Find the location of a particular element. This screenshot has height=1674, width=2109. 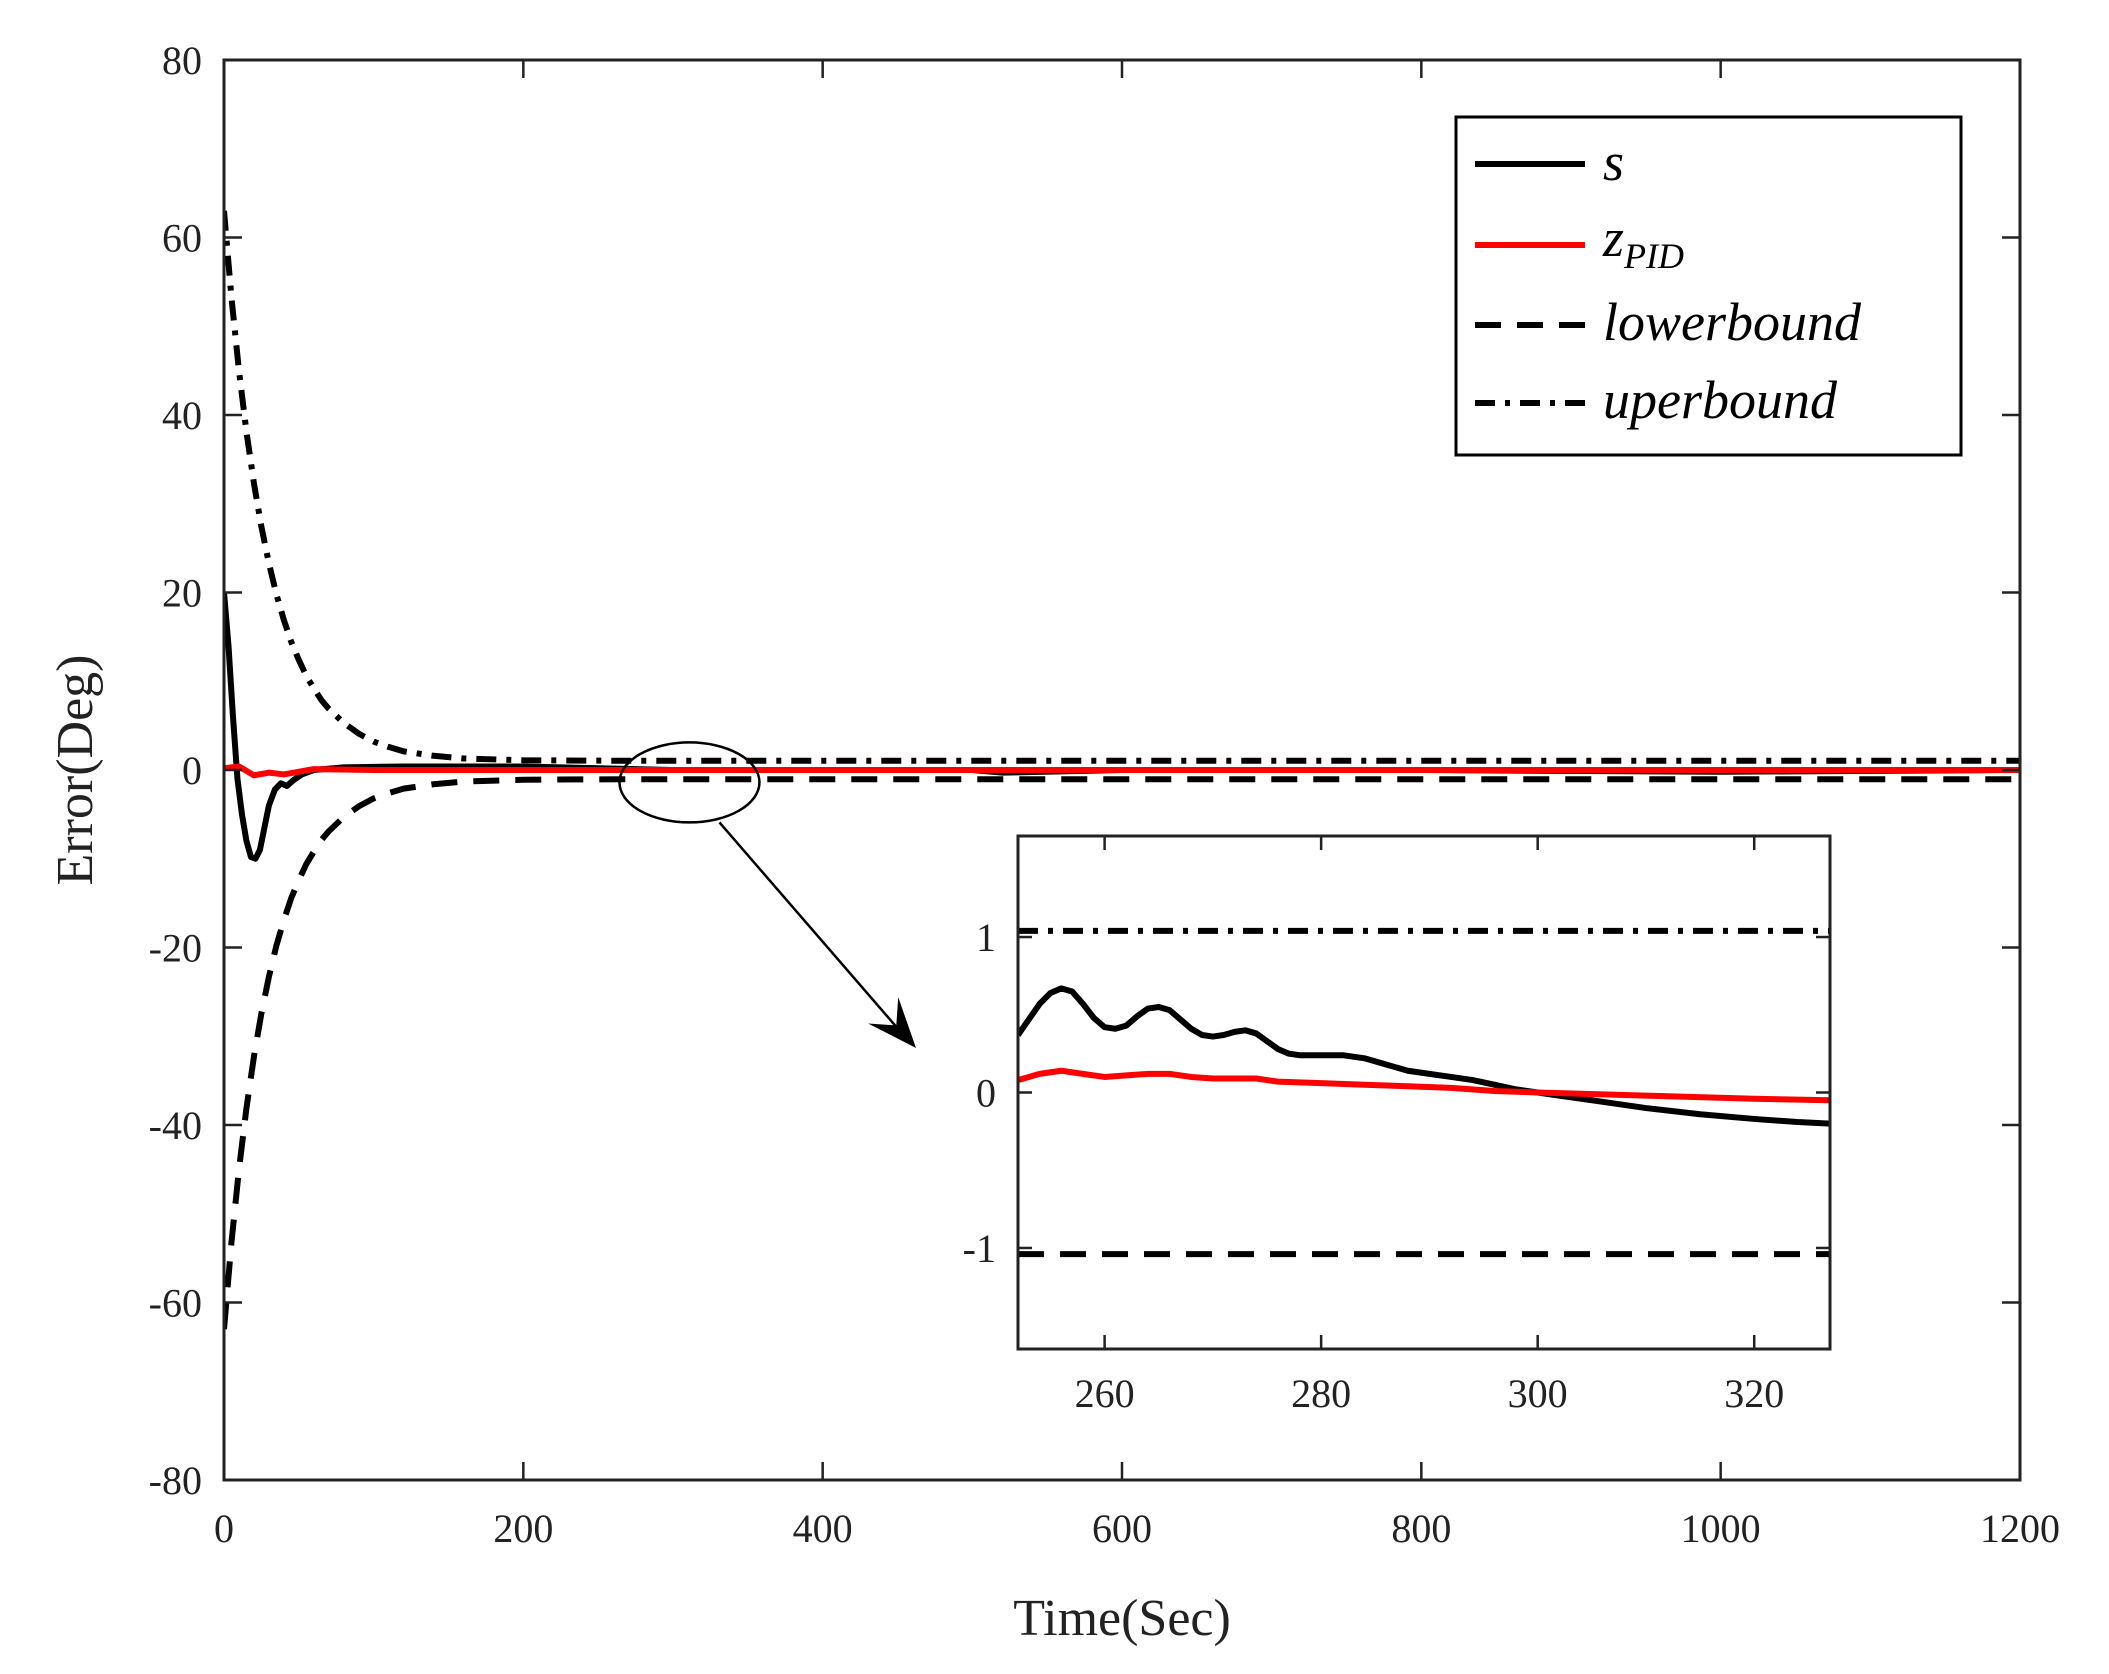

main-y-tick-label: -80 is located at coordinates (175, 1480).